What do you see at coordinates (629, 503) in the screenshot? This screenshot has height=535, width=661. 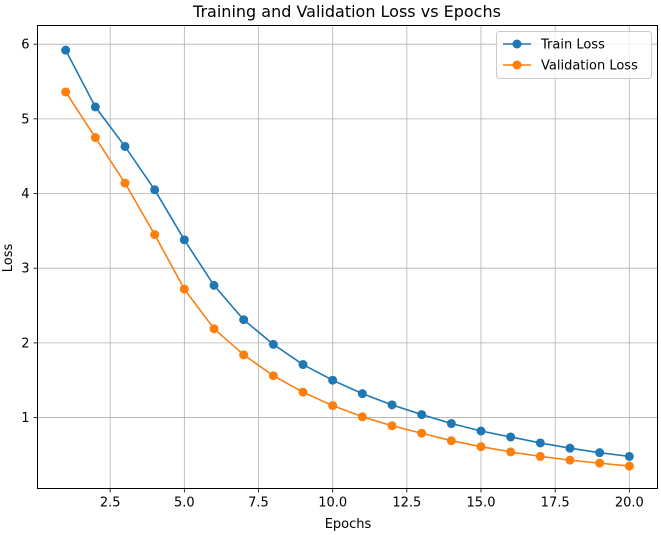 I see `x-tick-label: 20.0` at bounding box center [629, 503].